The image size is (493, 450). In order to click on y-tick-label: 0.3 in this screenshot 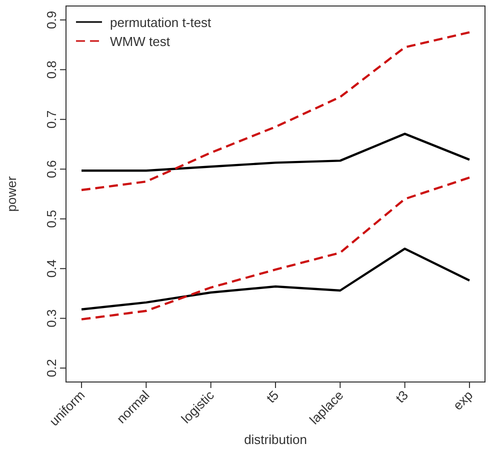, I will do `click(51, 318)`.